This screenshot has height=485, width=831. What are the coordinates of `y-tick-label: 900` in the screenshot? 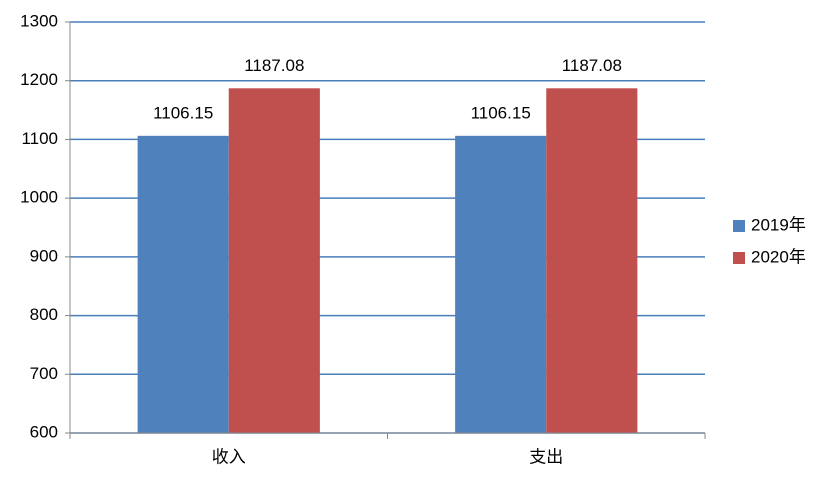 It's located at (44, 255).